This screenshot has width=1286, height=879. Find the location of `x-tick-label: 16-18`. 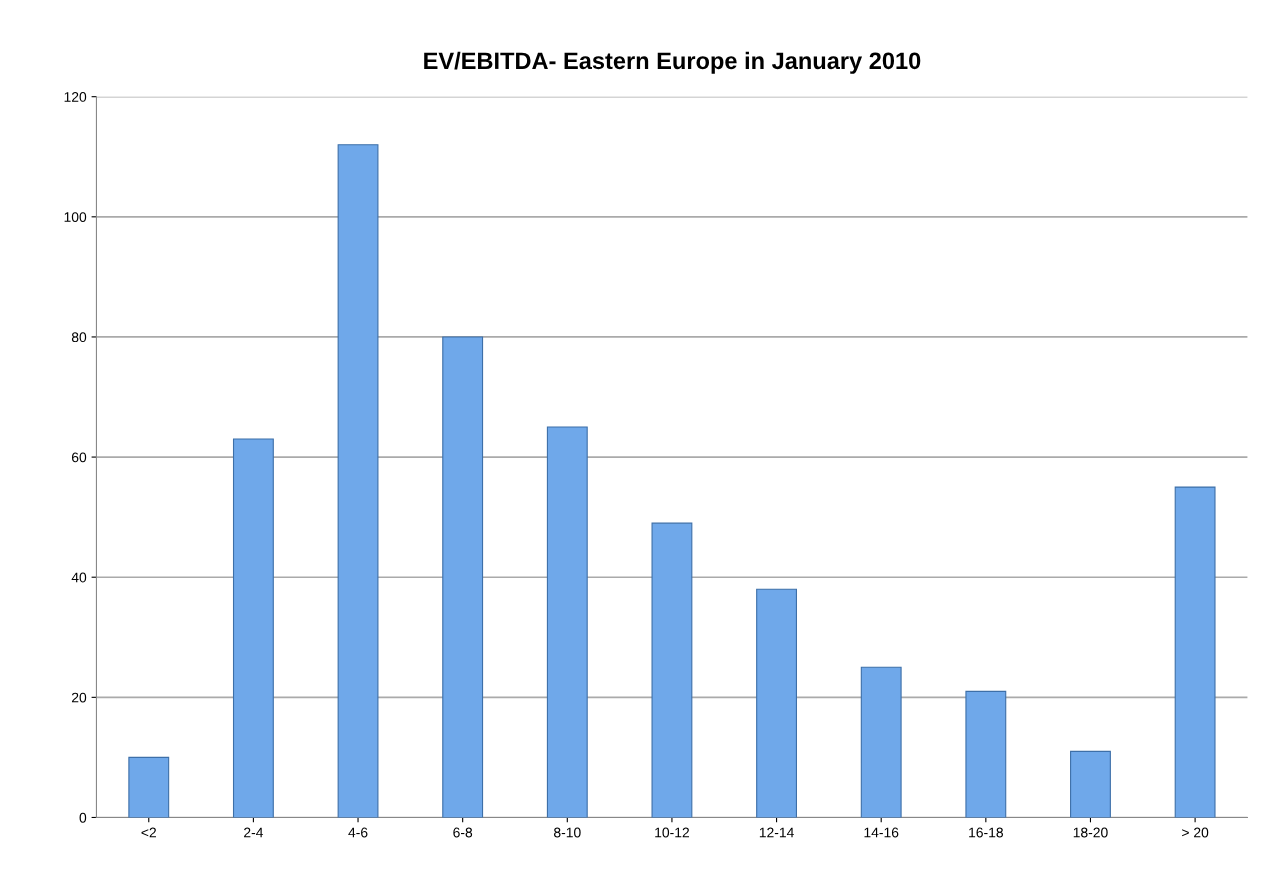

x-tick-label: 16-18 is located at coordinates (986, 832).